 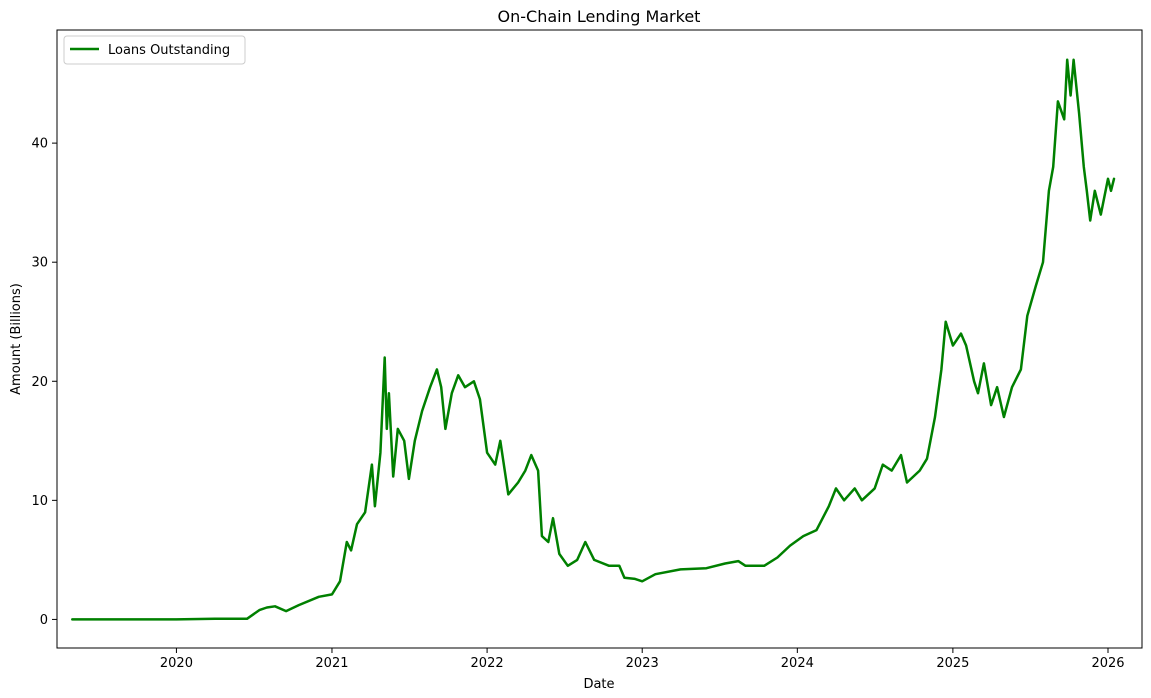 What do you see at coordinates (16, 339) in the screenshot?
I see `y-axis-label: Amount (Billions)` at bounding box center [16, 339].